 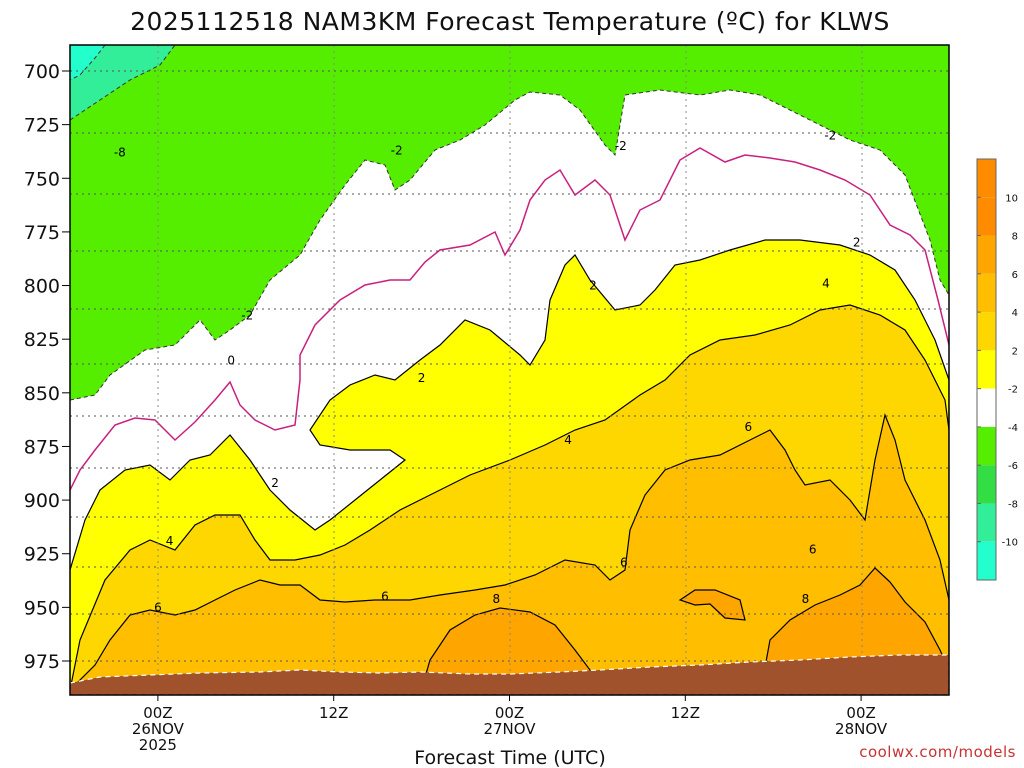 I want to click on colorbar-frame, so click(x=986, y=369).